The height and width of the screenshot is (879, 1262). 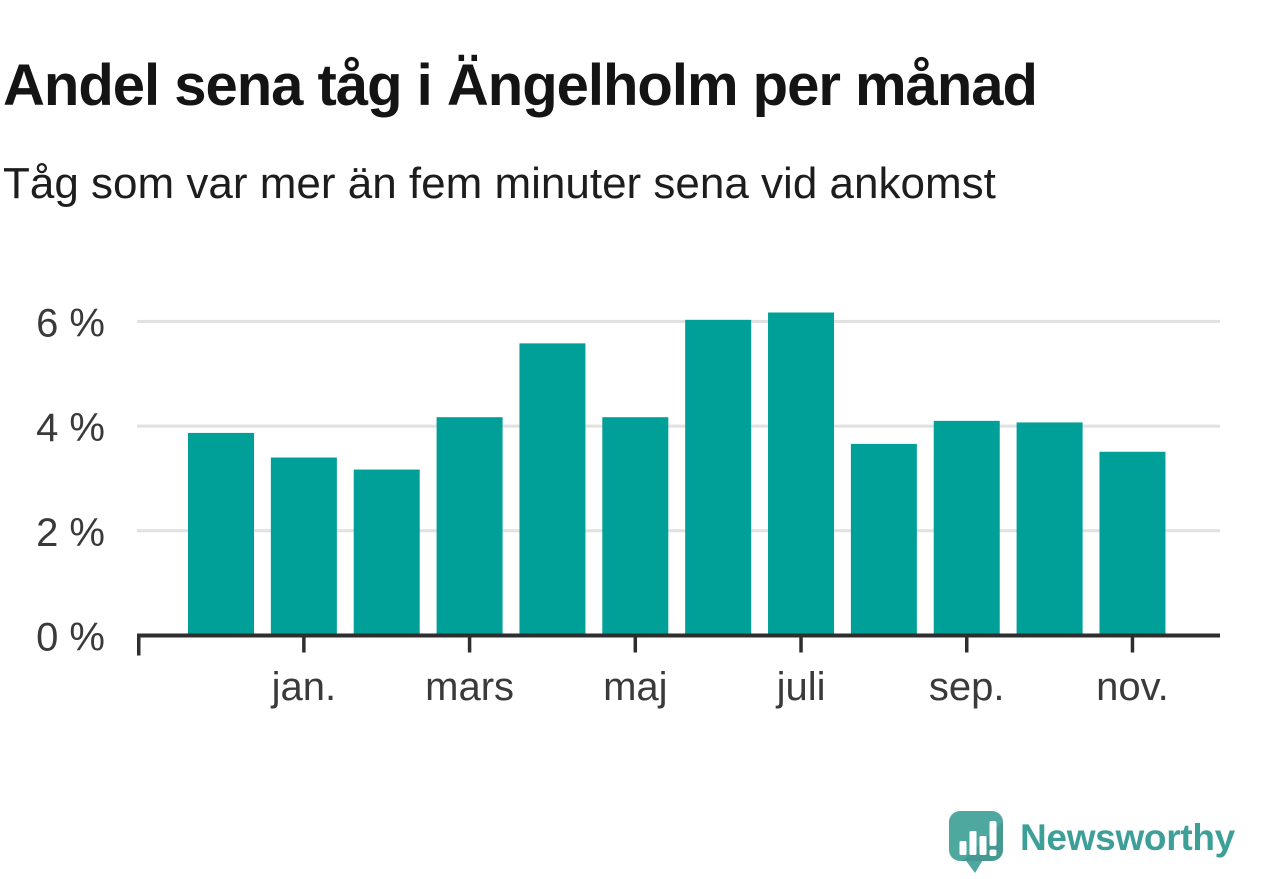 What do you see at coordinates (70, 533) in the screenshot?
I see `y-tick-label-2: 2 %` at bounding box center [70, 533].